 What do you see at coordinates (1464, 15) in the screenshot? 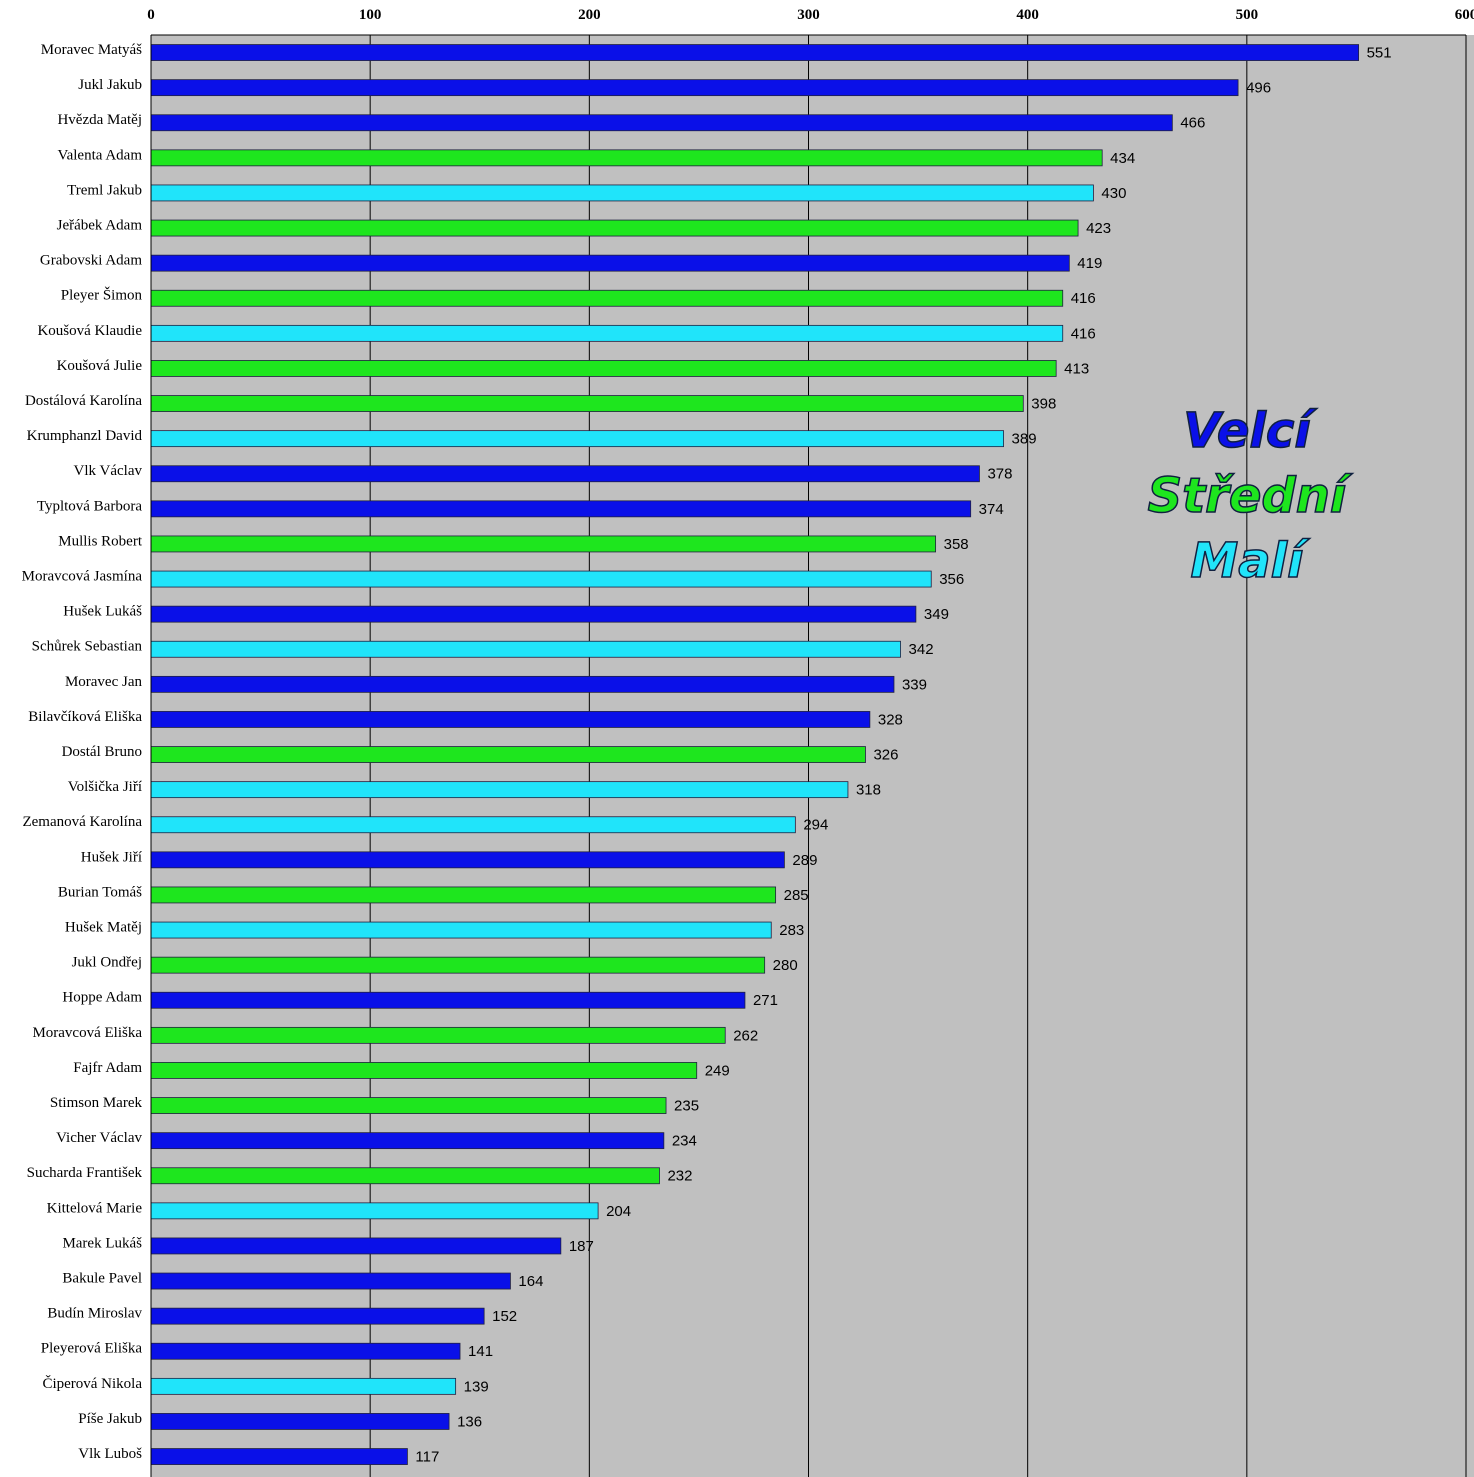
I see `x-tick-label: 600` at bounding box center [1464, 15].